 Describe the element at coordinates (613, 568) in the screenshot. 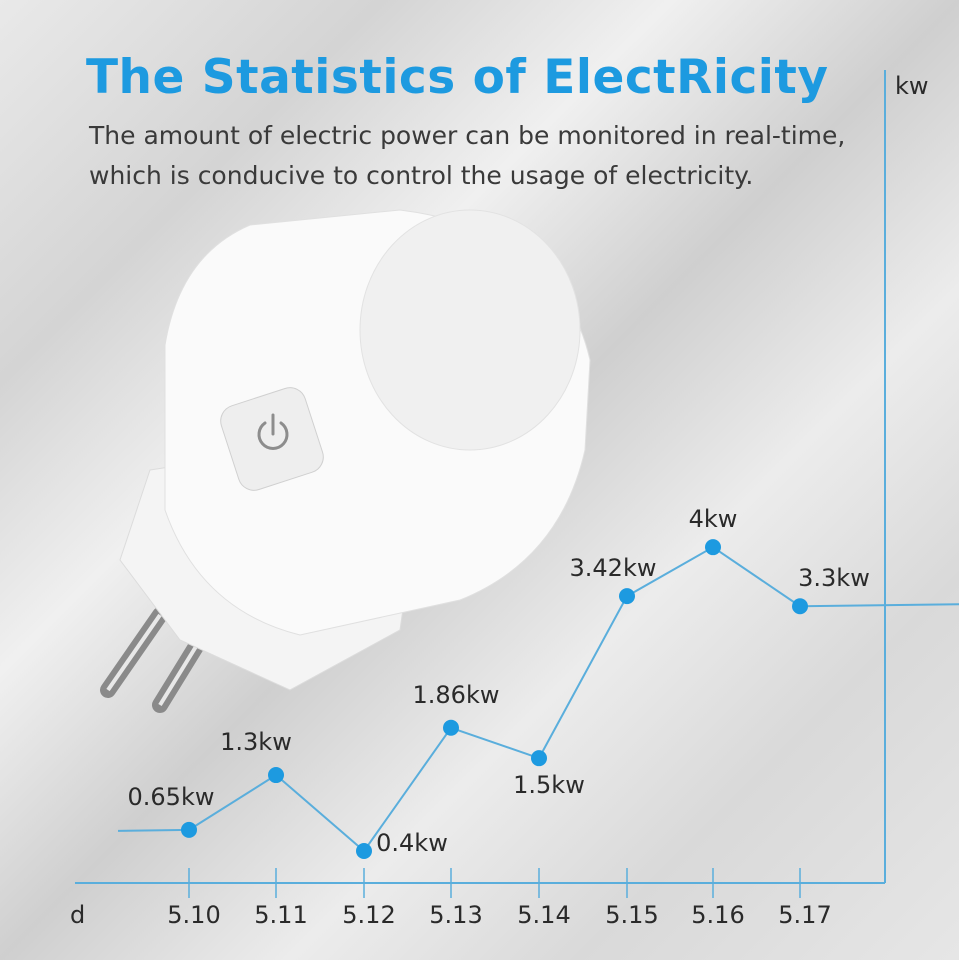

I see `data-label: 3.42kw` at that location.